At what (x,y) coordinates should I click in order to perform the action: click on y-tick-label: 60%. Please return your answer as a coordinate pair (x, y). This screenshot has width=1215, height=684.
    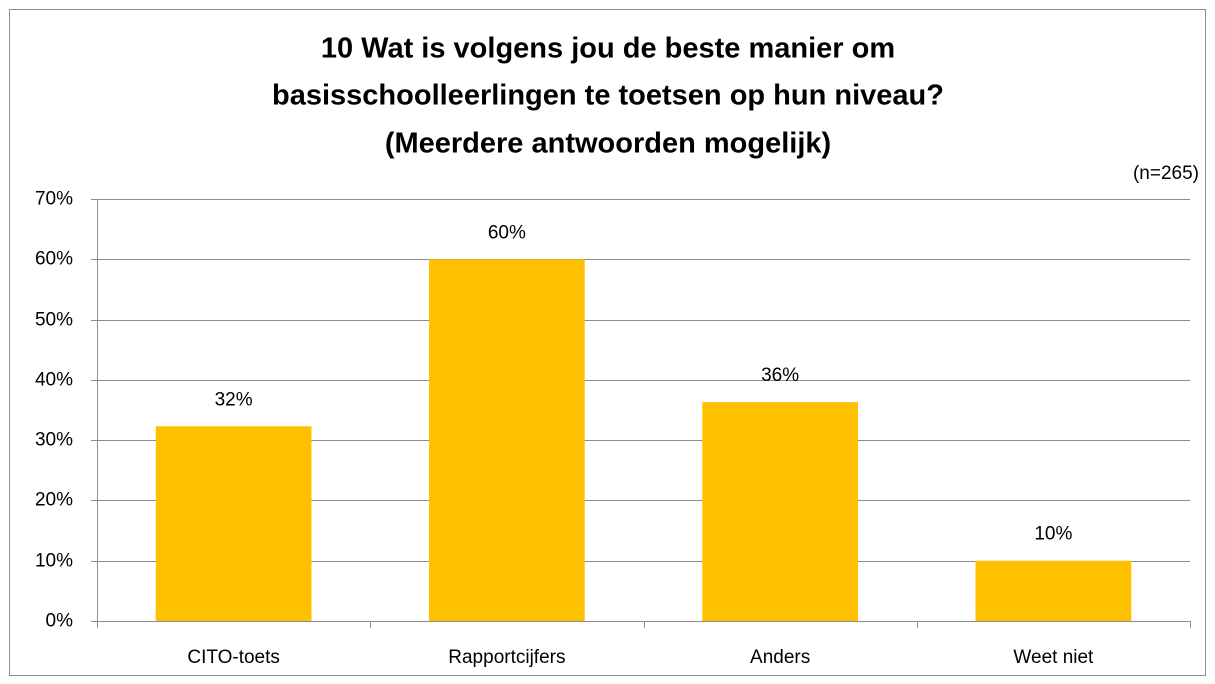
    Looking at the image, I should click on (54, 259).